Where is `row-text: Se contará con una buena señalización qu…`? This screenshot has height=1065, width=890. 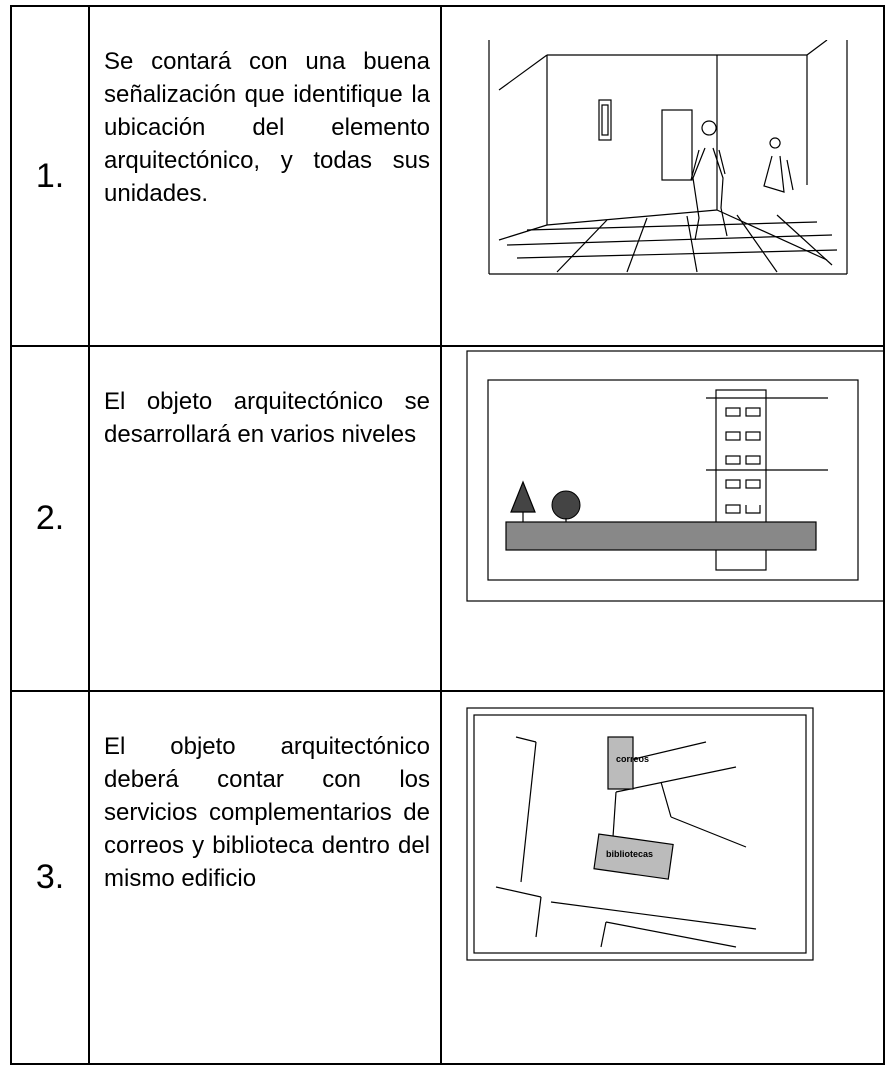 row-text: Se contará con una buena señalización qu… is located at coordinates (265, 176).